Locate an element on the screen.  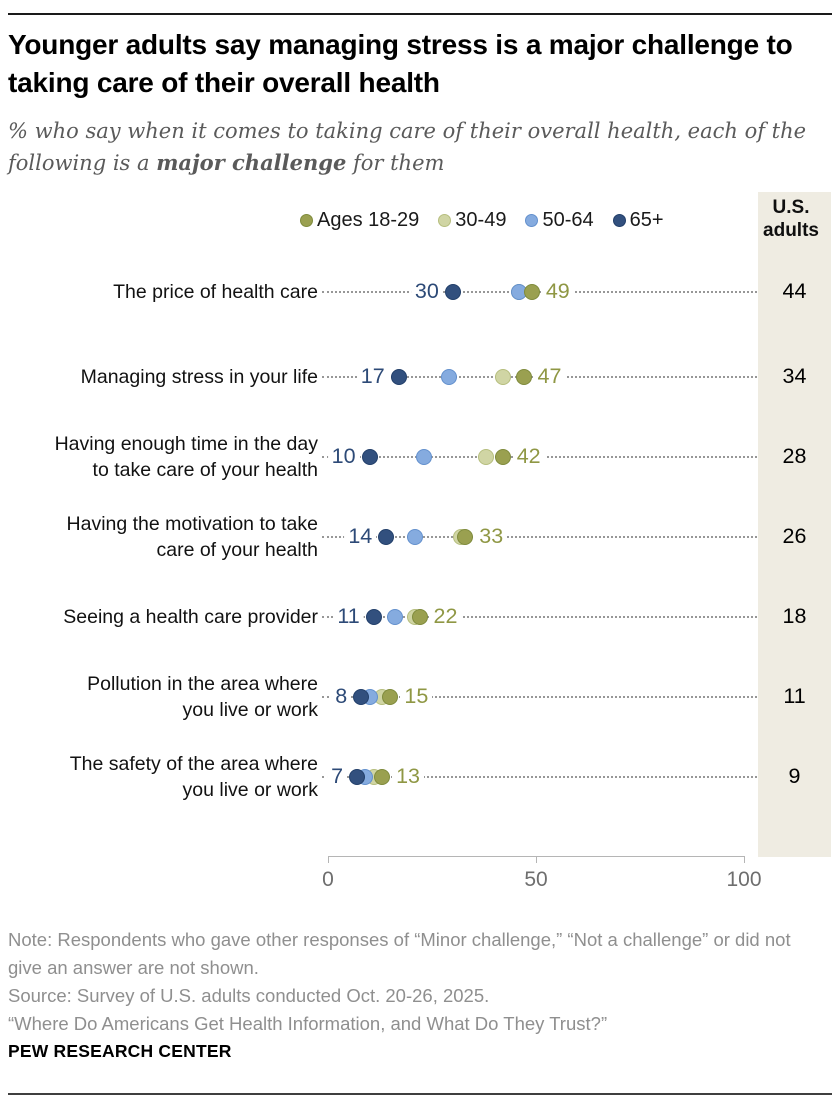
value-label-65plus: 30 is located at coordinates (426, 291).